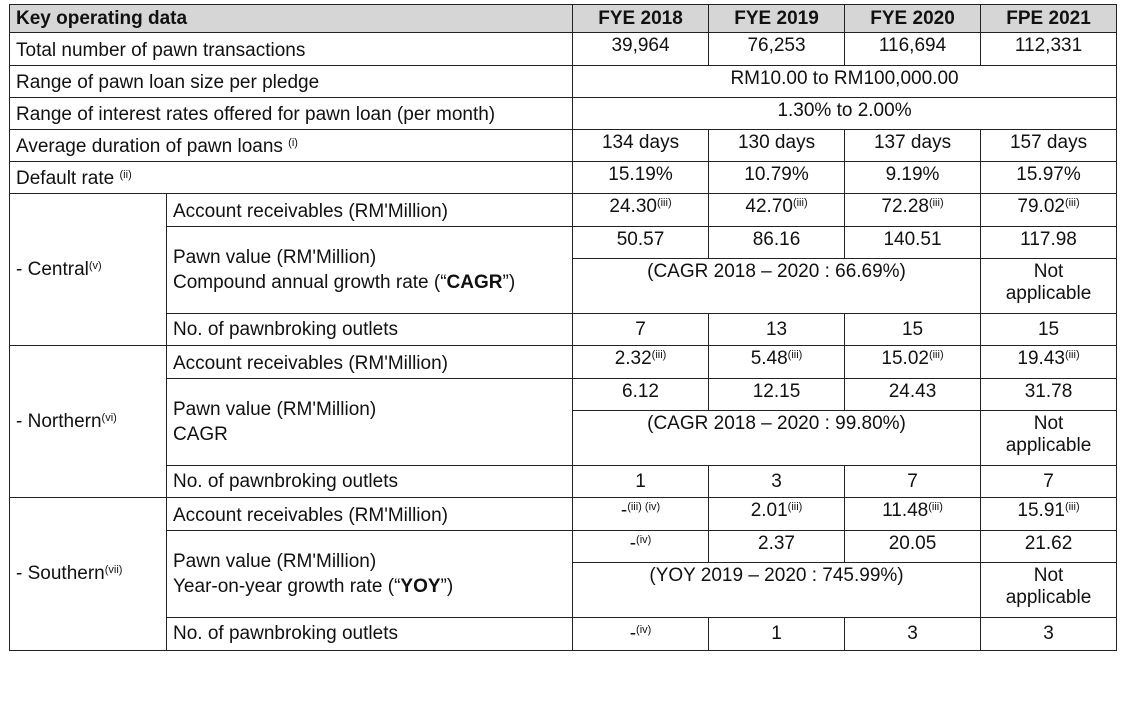 This screenshot has width=1126, height=710. What do you see at coordinates (113, 570) in the screenshot?
I see `footnote-marker: (vii)` at bounding box center [113, 570].